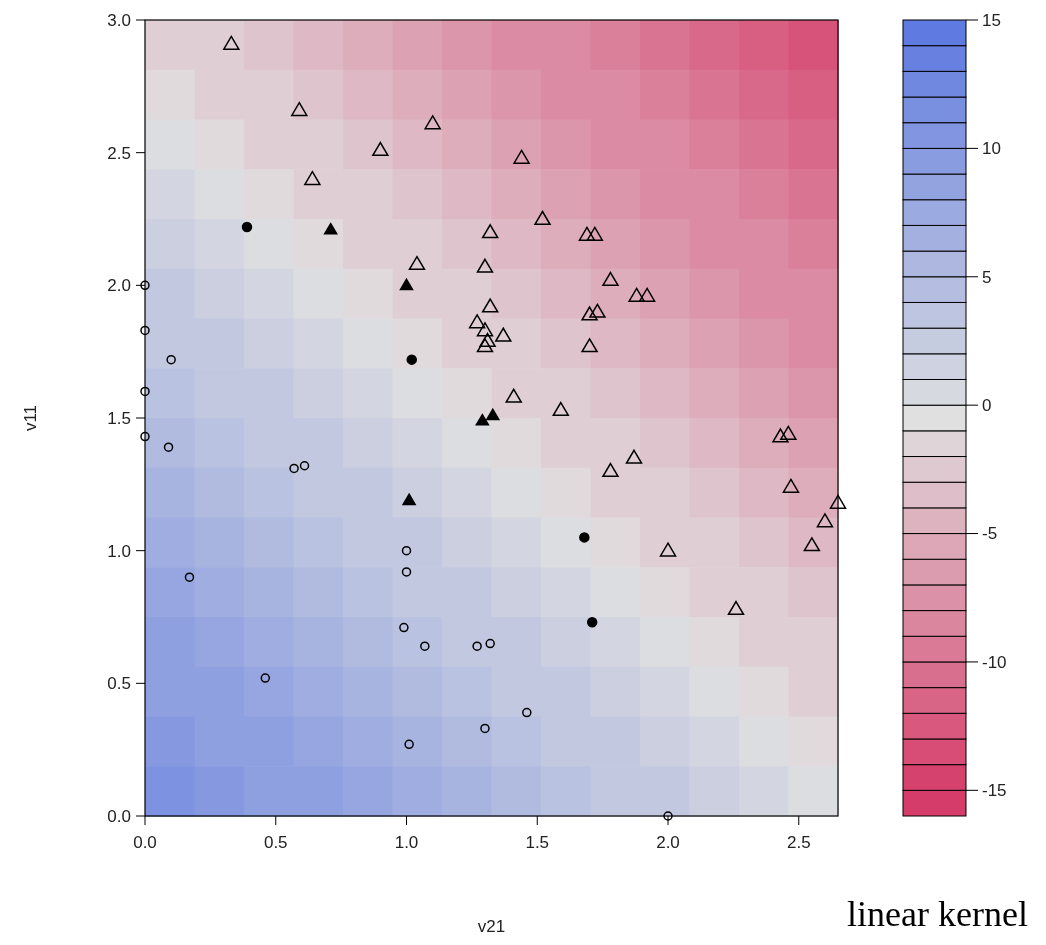 This screenshot has height=945, width=1046. What do you see at coordinates (994, 791) in the screenshot?
I see `color-bar-label: -15` at bounding box center [994, 791].